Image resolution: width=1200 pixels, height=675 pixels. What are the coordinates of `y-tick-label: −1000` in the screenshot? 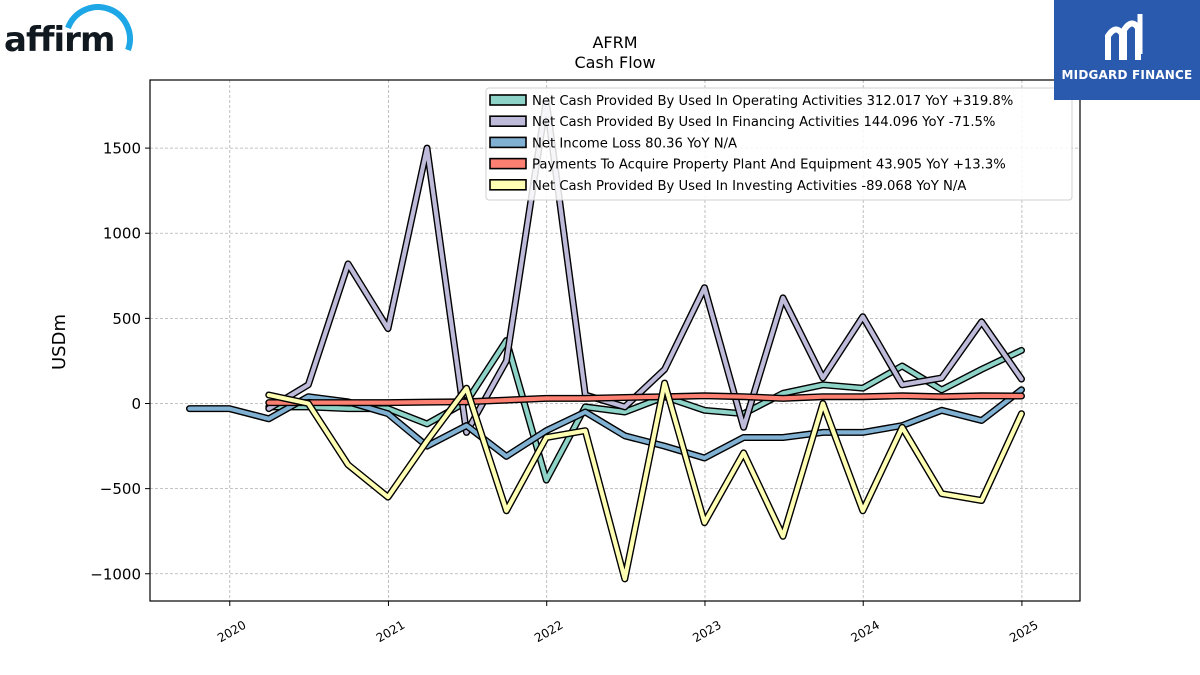 It's located at (115, 574).